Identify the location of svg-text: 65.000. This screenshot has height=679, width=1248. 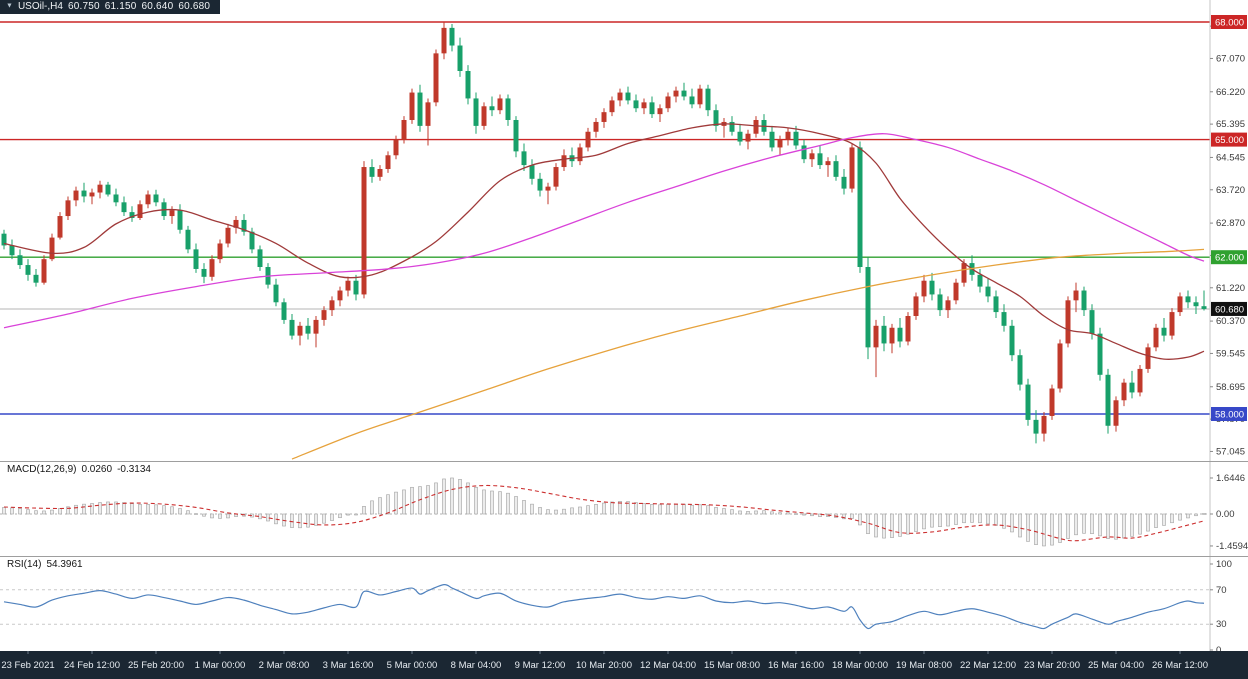
(1229, 140).